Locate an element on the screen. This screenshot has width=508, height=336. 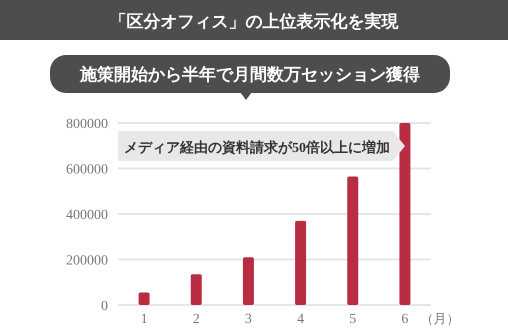
y-tick-label: 0 is located at coordinates (104, 306).